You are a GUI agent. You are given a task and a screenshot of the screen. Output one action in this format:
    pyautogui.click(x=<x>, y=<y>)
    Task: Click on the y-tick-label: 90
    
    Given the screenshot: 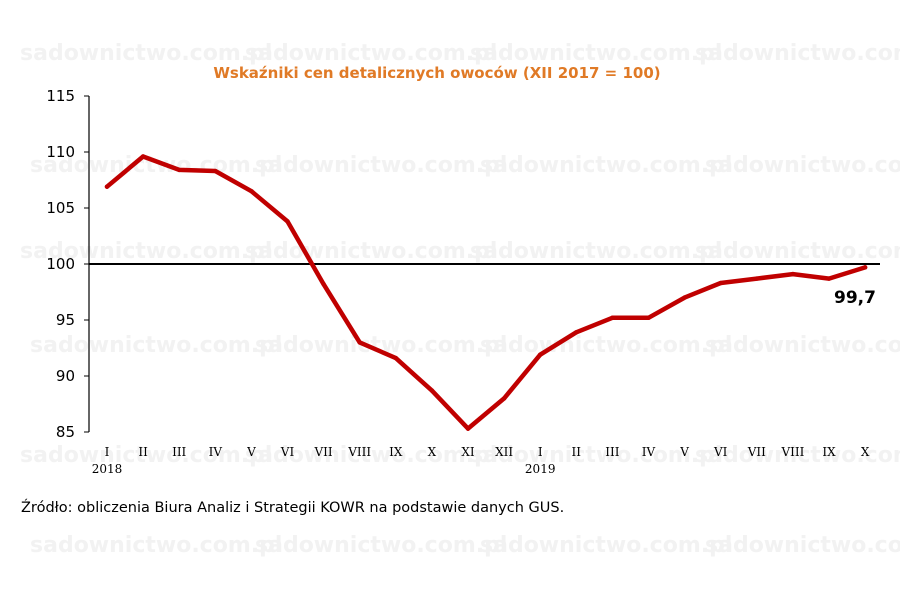 What is the action you would take?
    pyautogui.click(x=65, y=376)
    